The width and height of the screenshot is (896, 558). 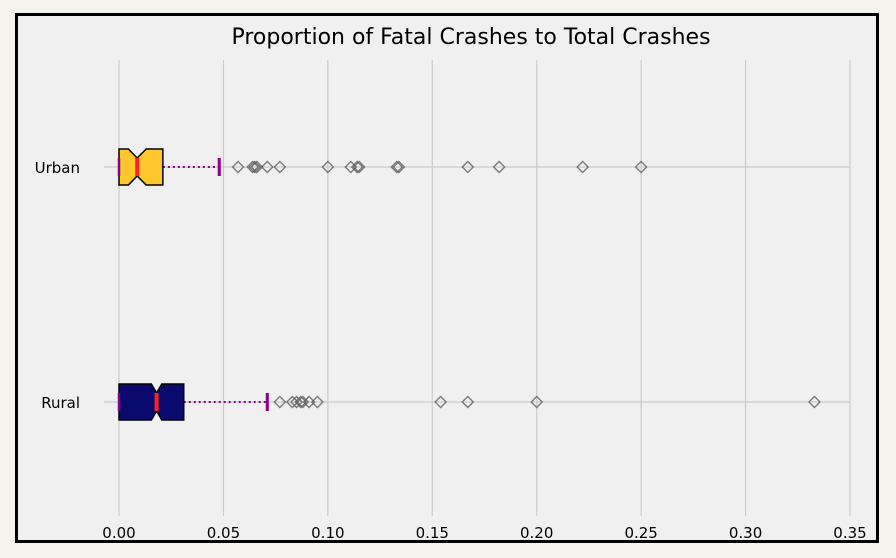 I want to click on y-tick-label: Rural, so click(x=60, y=403).